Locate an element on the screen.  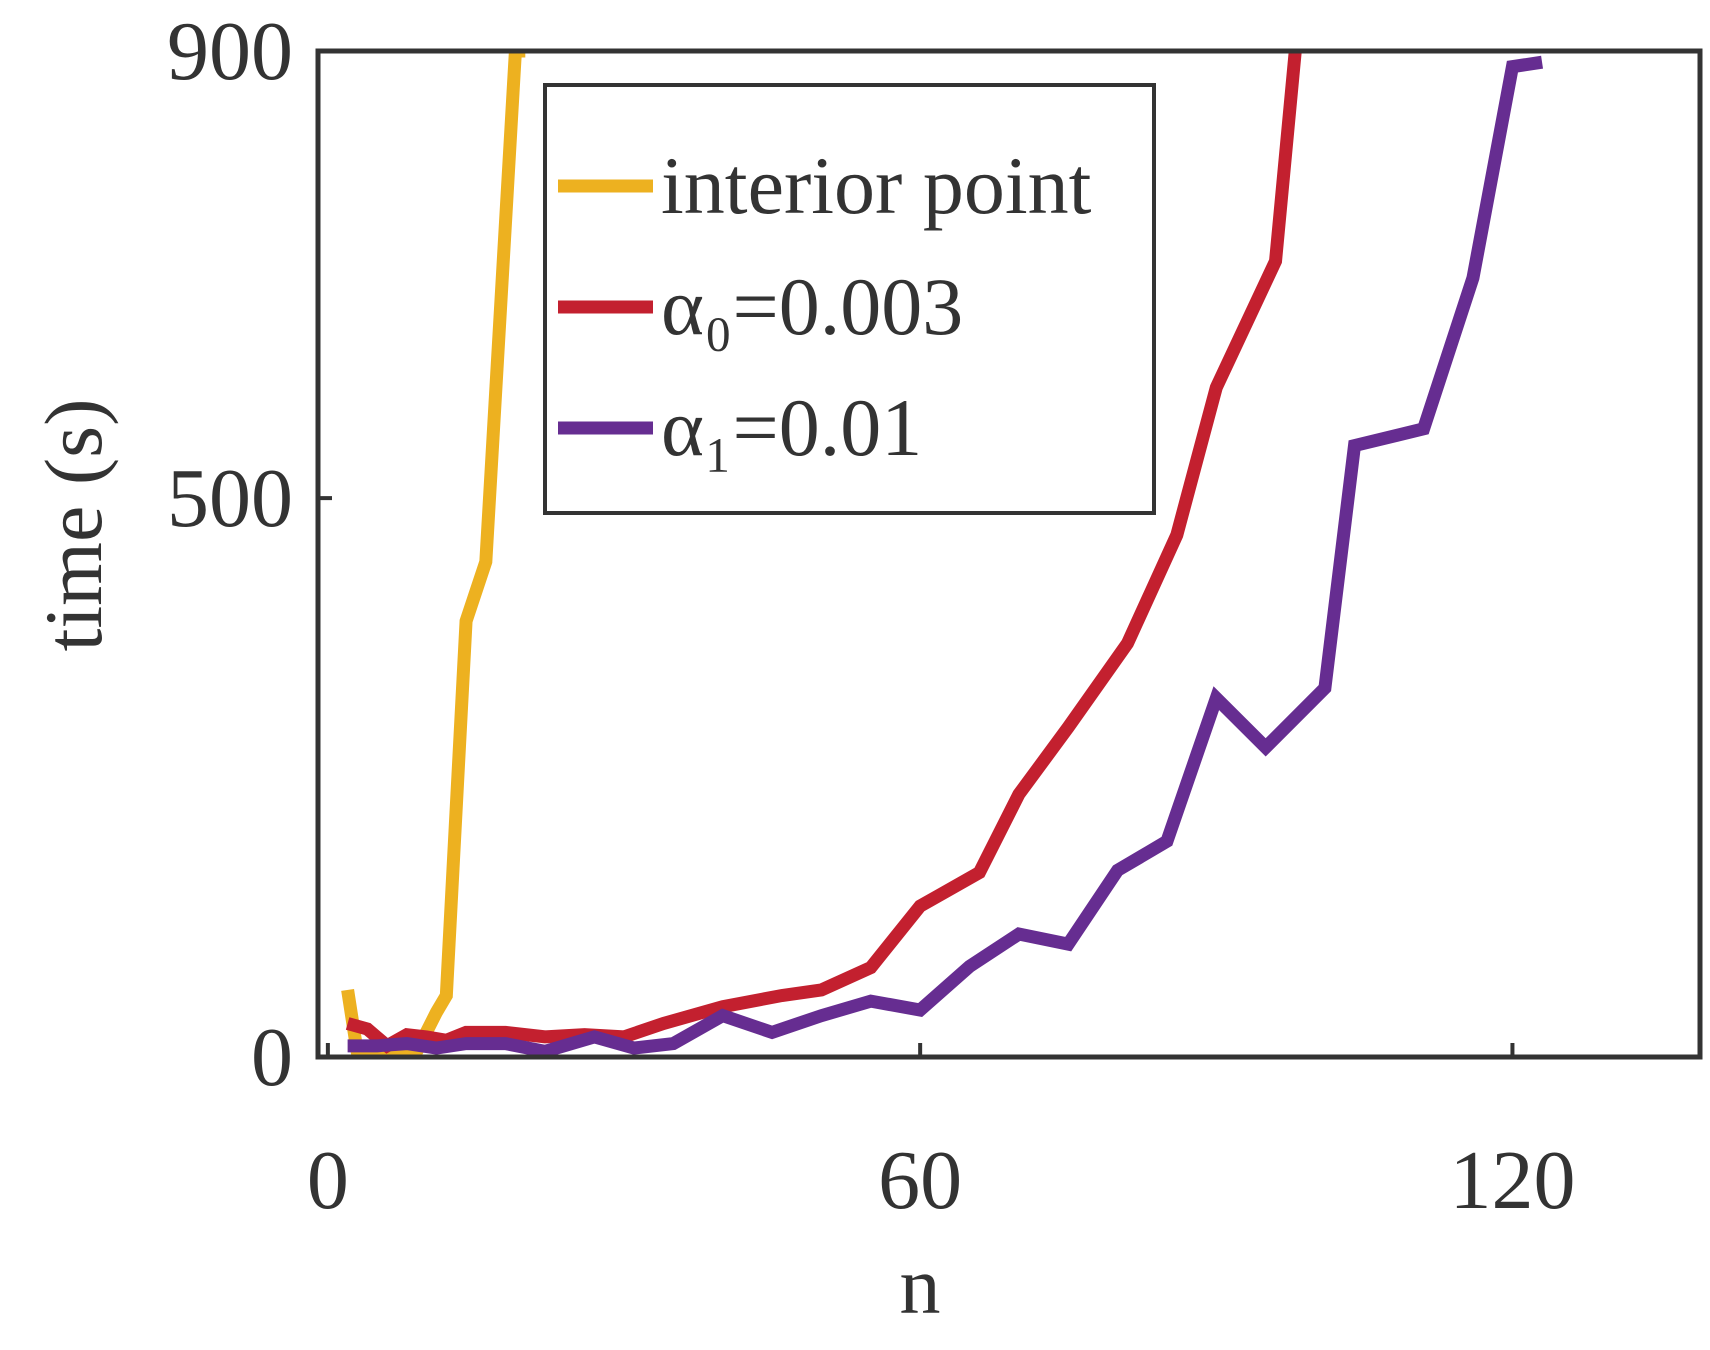
legend-label: α₀=0.003 is located at coordinates (812, 306).